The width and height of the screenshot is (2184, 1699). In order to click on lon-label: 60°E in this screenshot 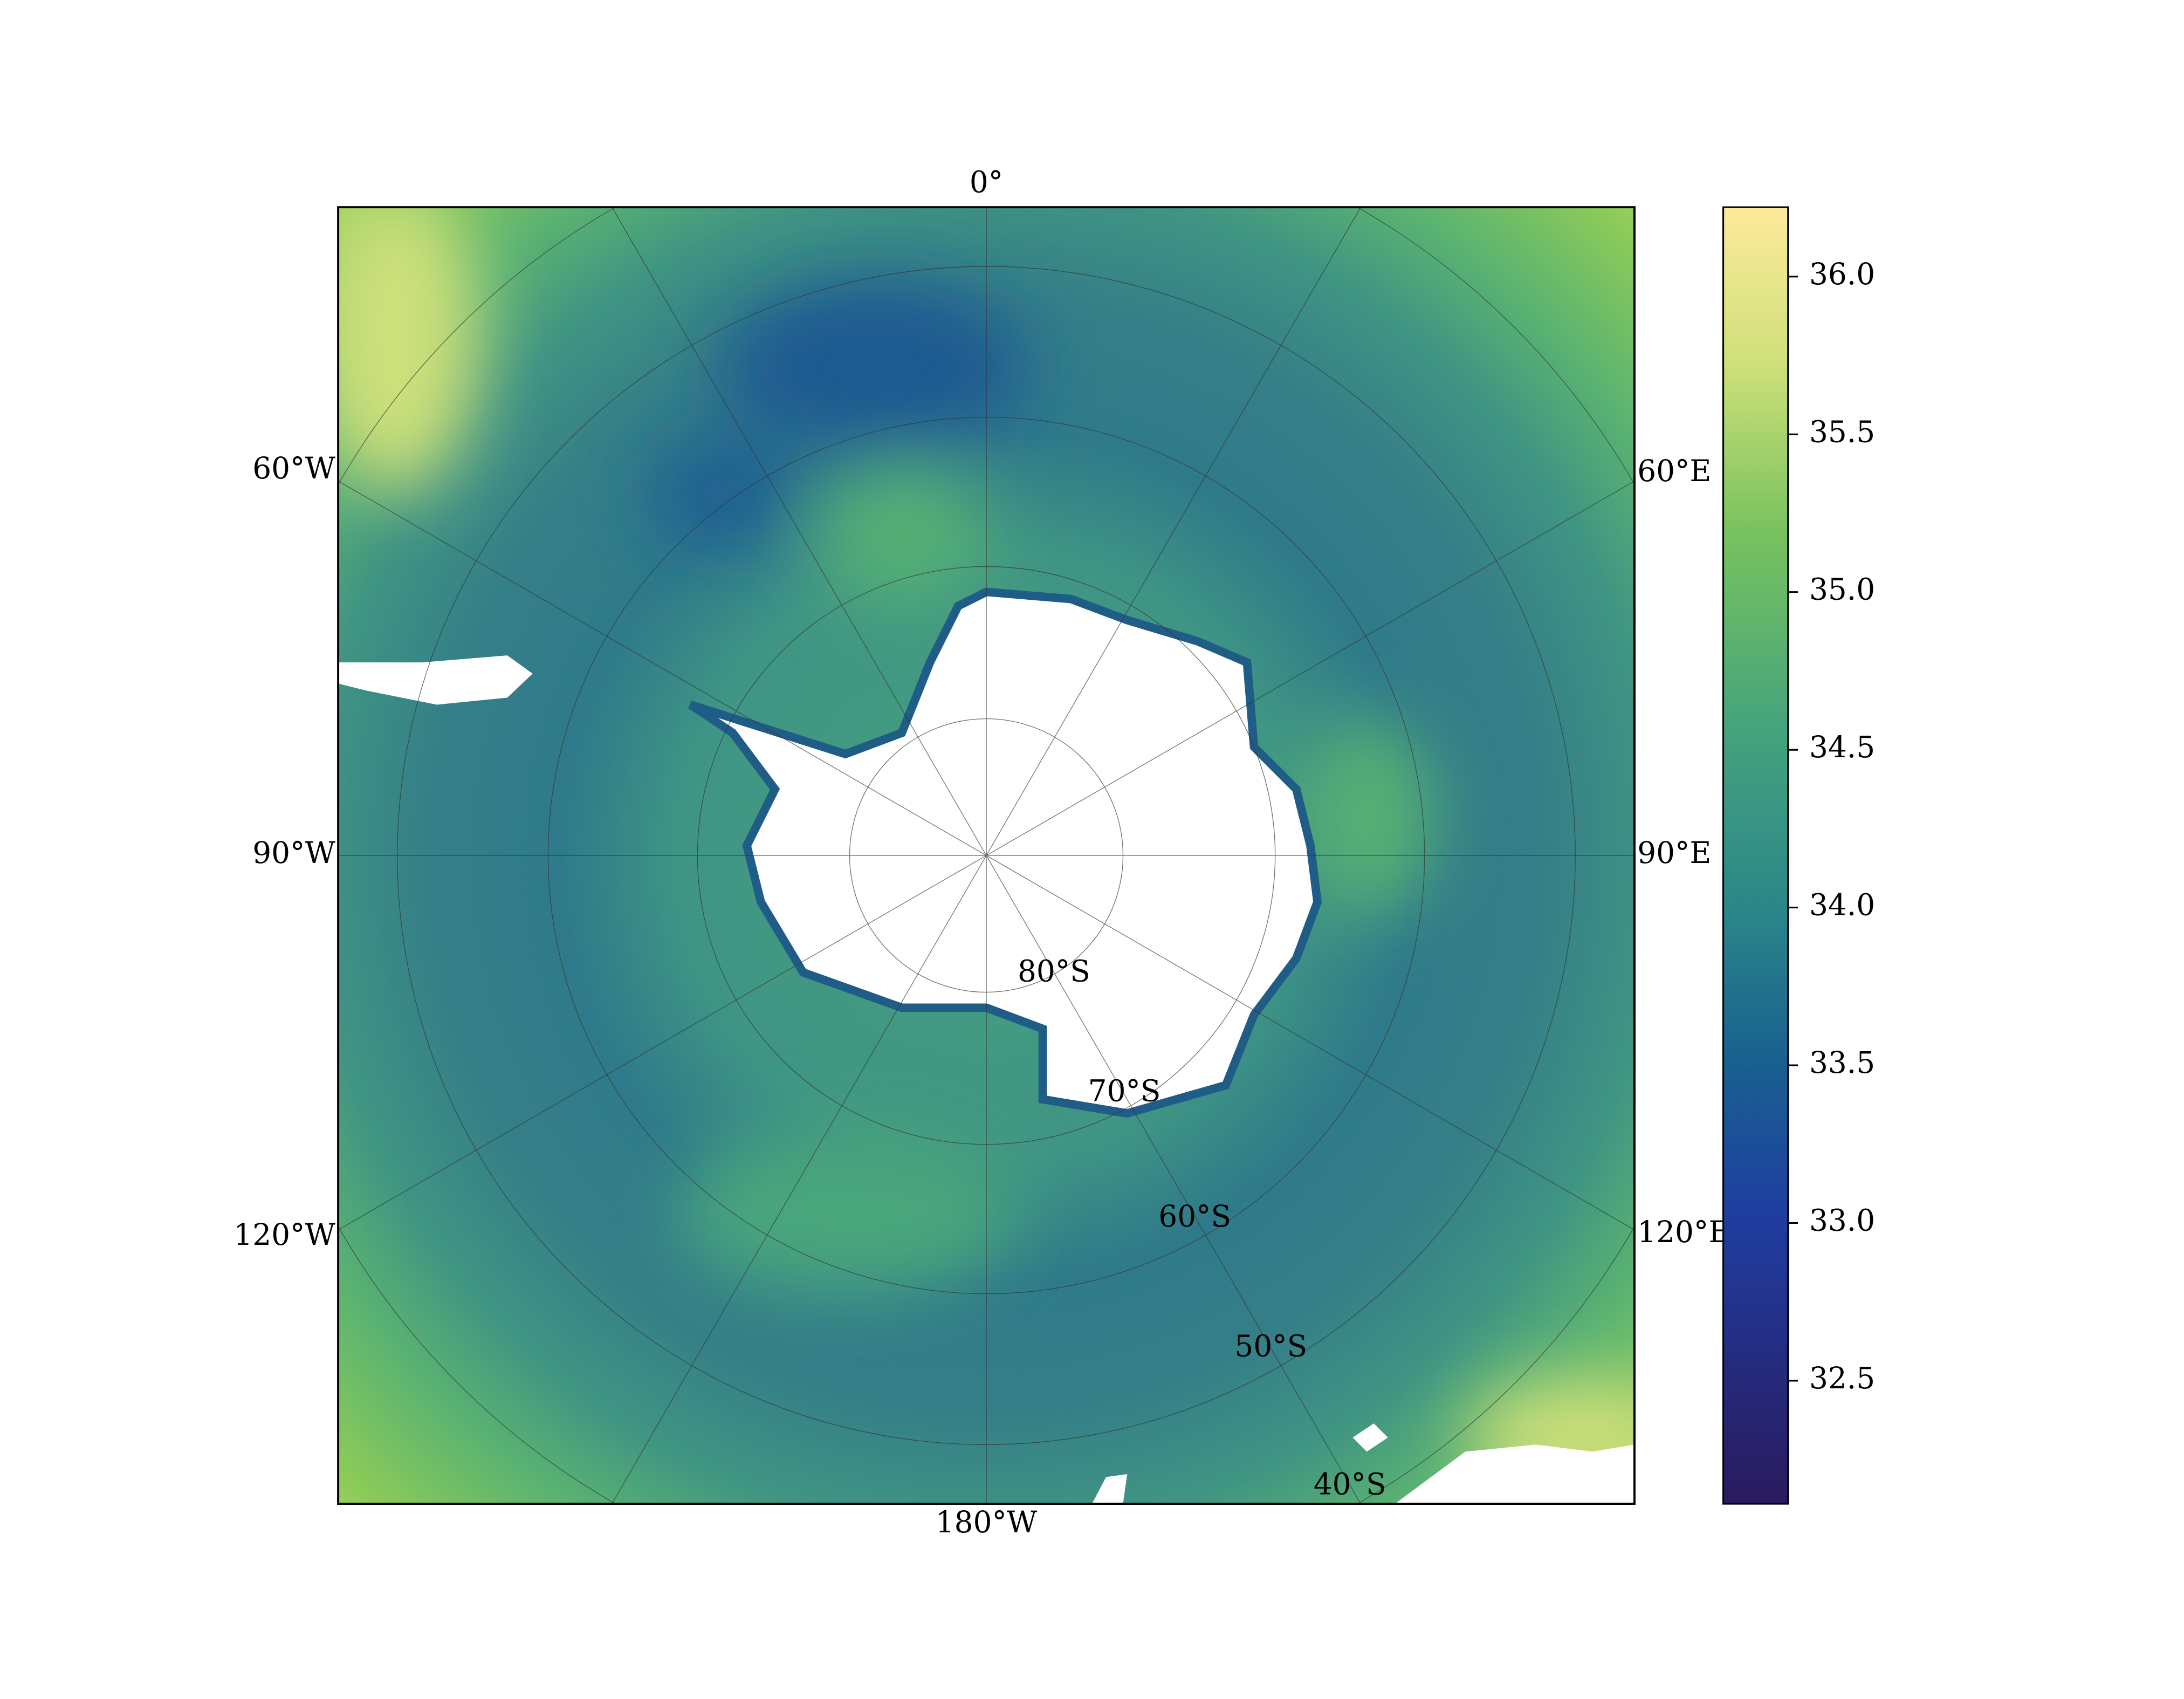, I will do `click(1674, 471)`.